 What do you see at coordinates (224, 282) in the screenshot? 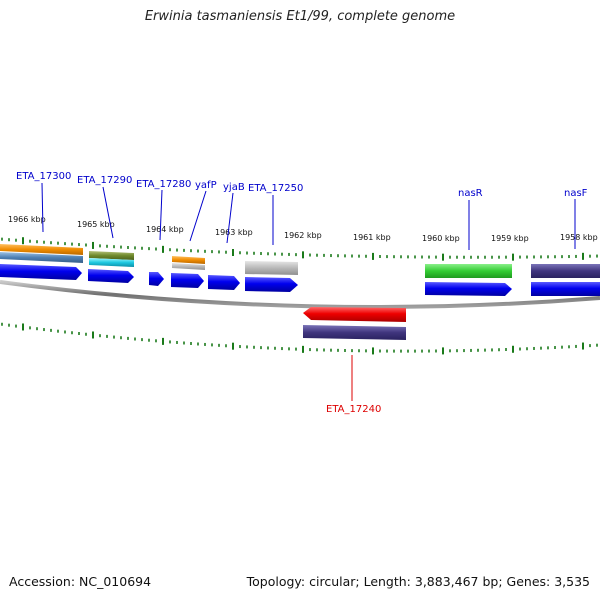
I see `gene-arrow-yjab` at bounding box center [224, 282].